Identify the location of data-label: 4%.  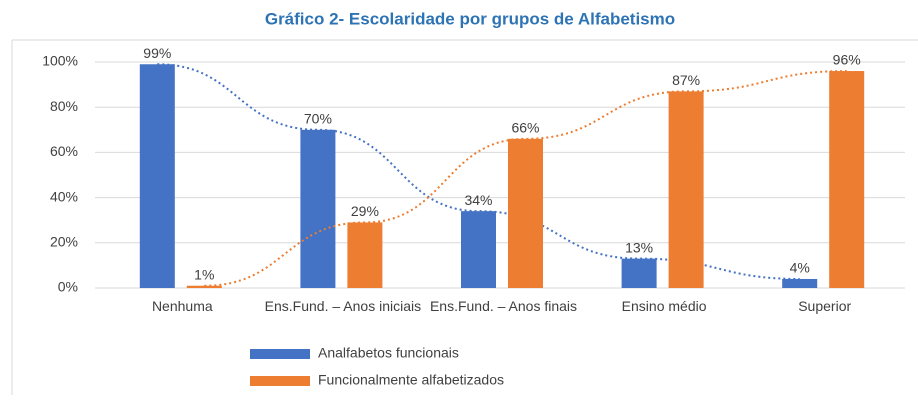
(800, 268).